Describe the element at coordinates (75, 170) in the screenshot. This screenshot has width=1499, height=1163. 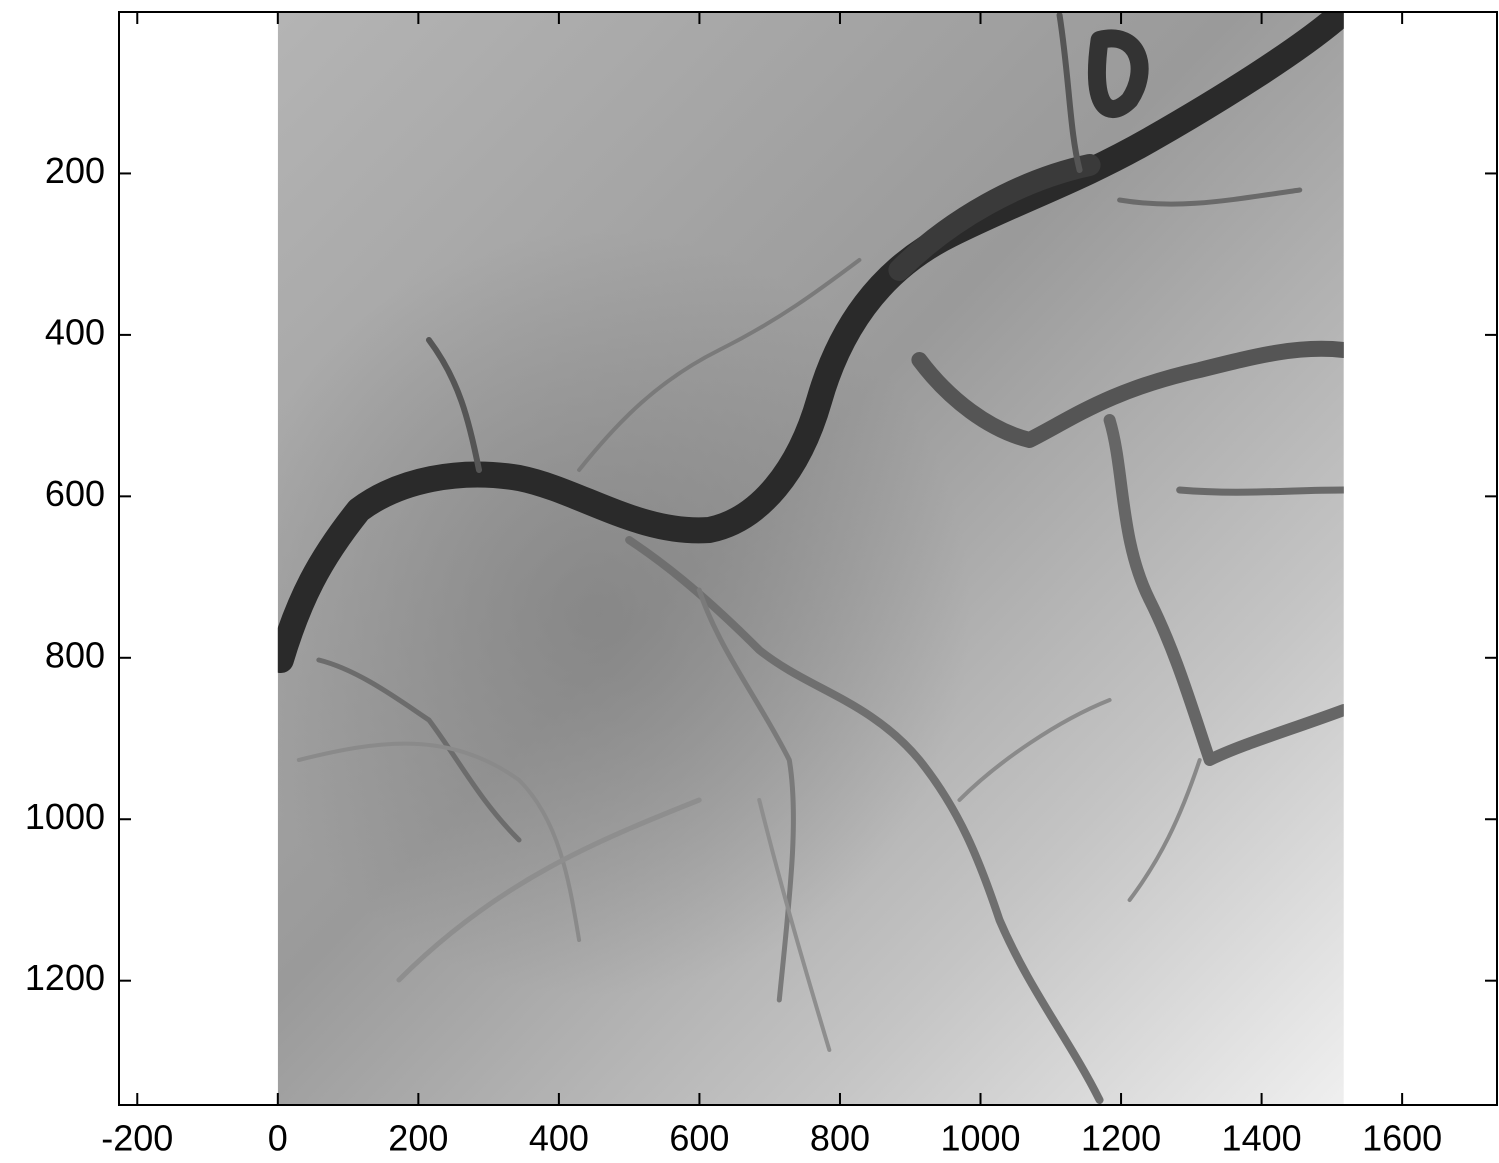
I see `y-tick-label: 200` at that location.